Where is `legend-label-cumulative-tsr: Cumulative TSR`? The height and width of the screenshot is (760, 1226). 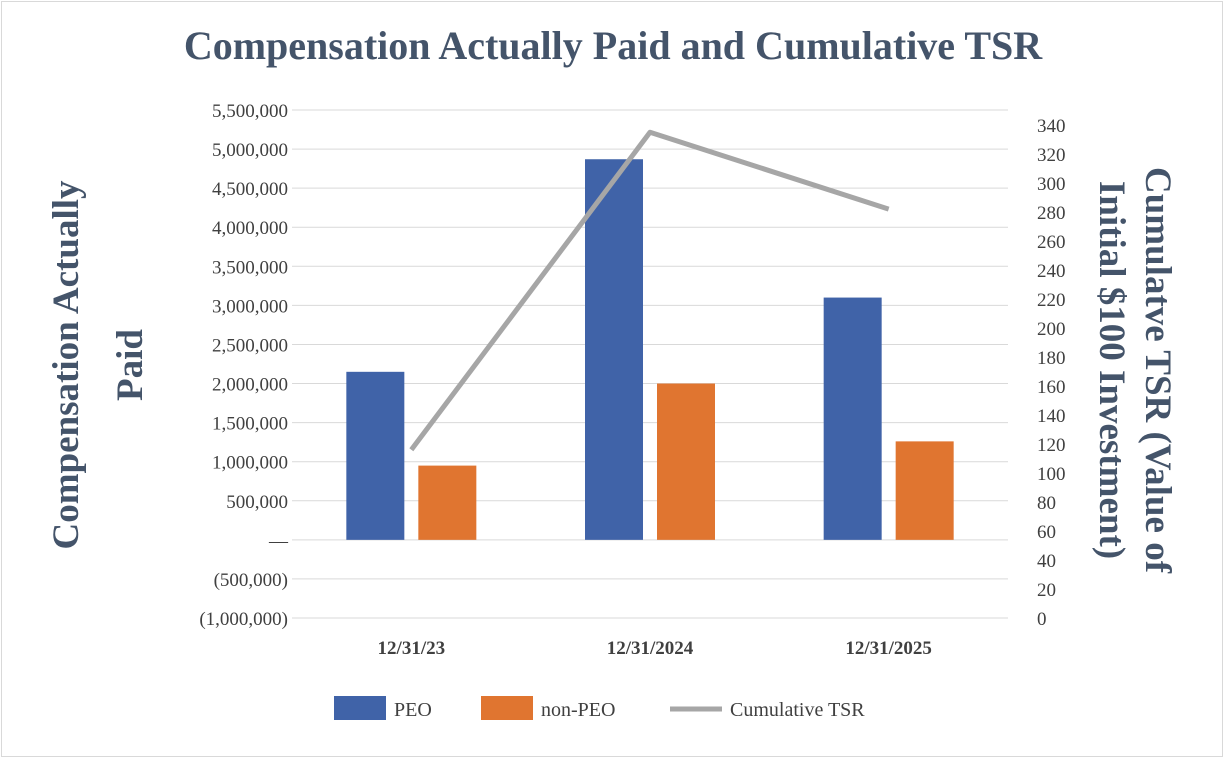 legend-label-cumulative-tsr: Cumulative TSR is located at coordinates (797, 710).